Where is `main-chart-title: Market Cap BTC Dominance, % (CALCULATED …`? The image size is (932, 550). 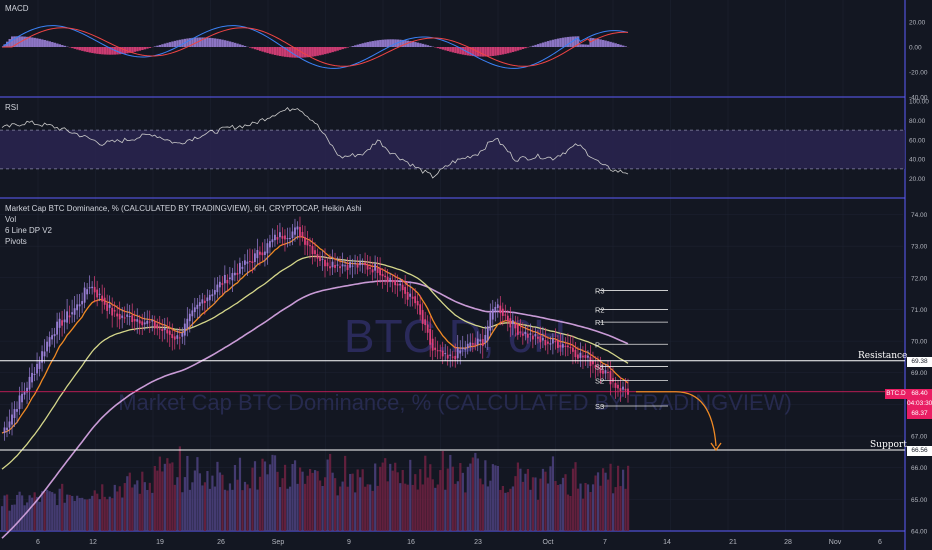
main-chart-title: Market Cap BTC Dominance, % (CALCULATED … is located at coordinates (183, 209).